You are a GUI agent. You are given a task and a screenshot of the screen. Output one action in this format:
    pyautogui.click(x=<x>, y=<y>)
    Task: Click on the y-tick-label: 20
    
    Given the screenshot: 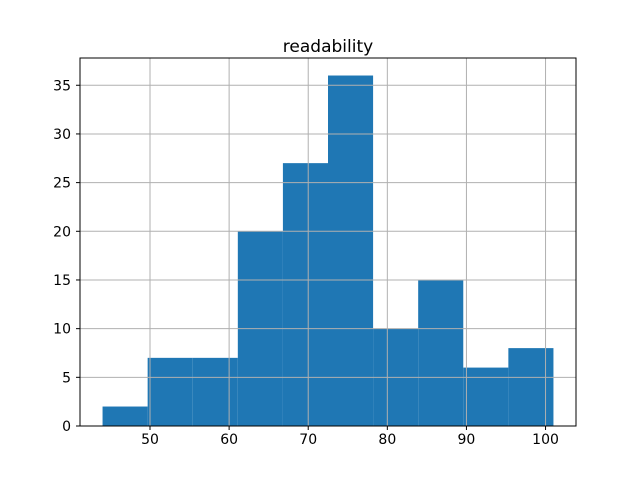 What is the action you would take?
    pyautogui.click(x=62, y=232)
    